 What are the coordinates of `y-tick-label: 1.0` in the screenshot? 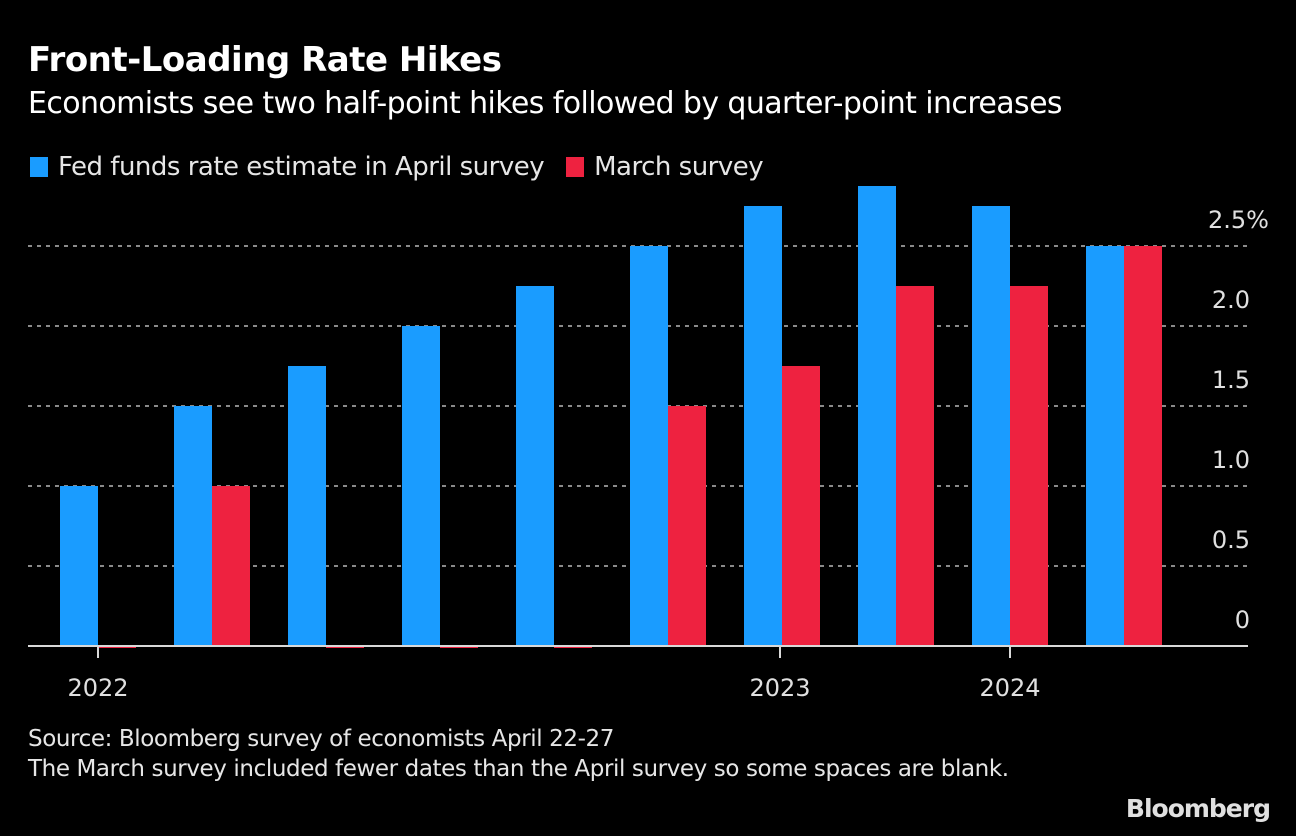 It's located at (1231, 460).